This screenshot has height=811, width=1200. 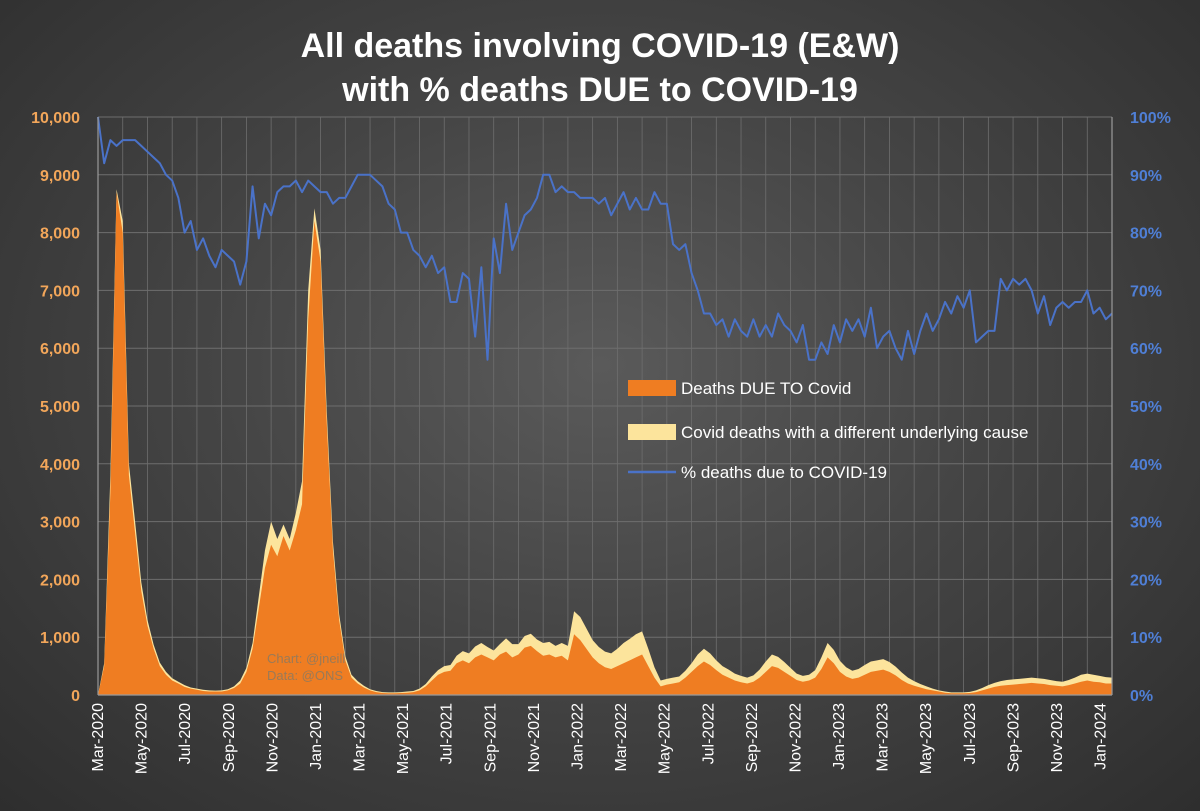 What do you see at coordinates (784, 472) in the screenshot?
I see `legend-label-pct: % deaths due to COVID-19` at bounding box center [784, 472].